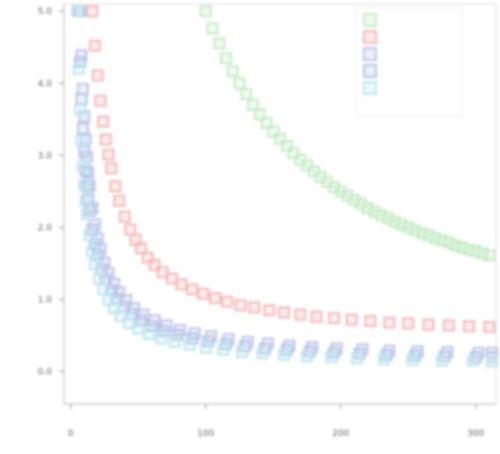 The width and height of the screenshot is (500, 454). What do you see at coordinates (205, 434) in the screenshot?
I see `x-tick-label: 100` at bounding box center [205, 434].